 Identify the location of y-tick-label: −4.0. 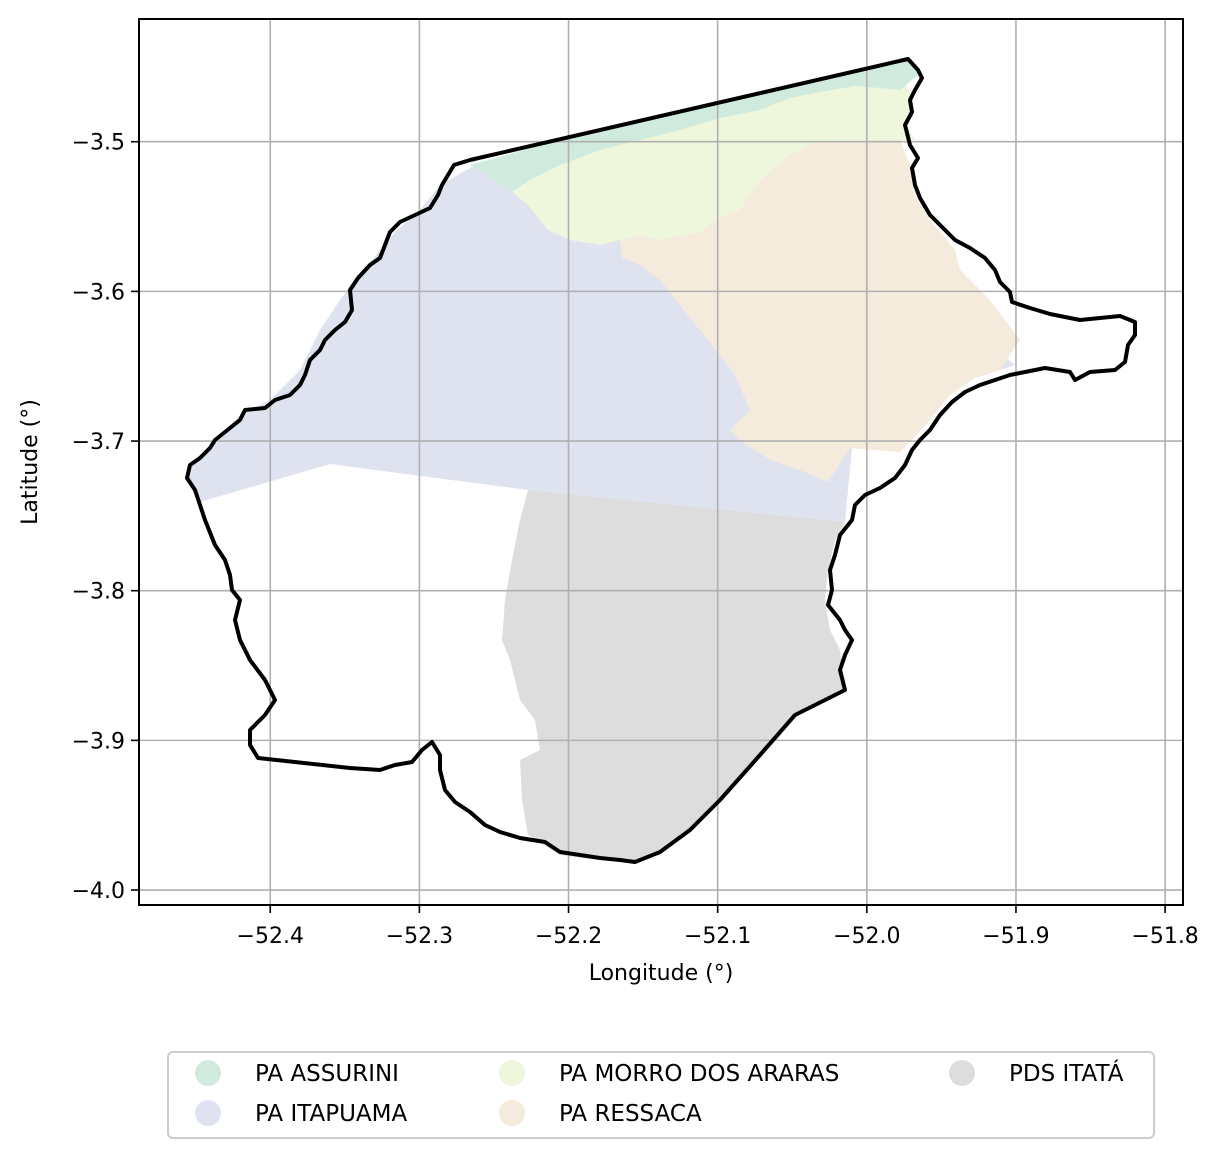
(98, 891).